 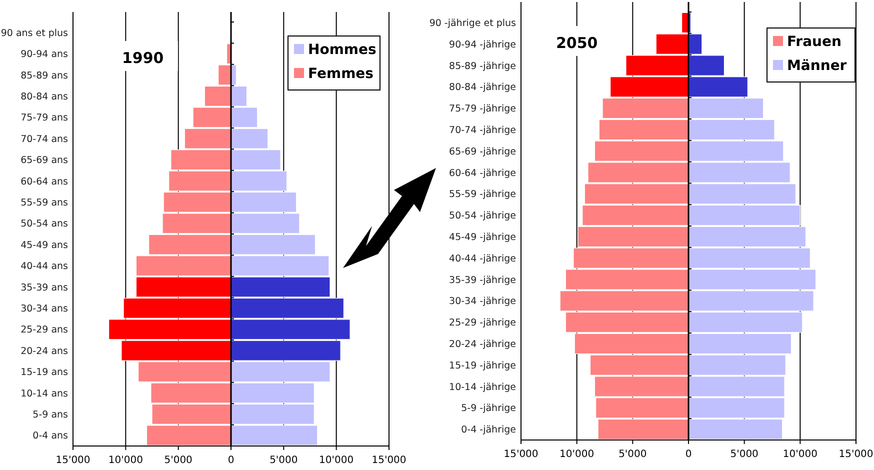 What do you see at coordinates (44, 309) in the screenshot?
I see `y-tick-label: 30-34 ans` at bounding box center [44, 309].